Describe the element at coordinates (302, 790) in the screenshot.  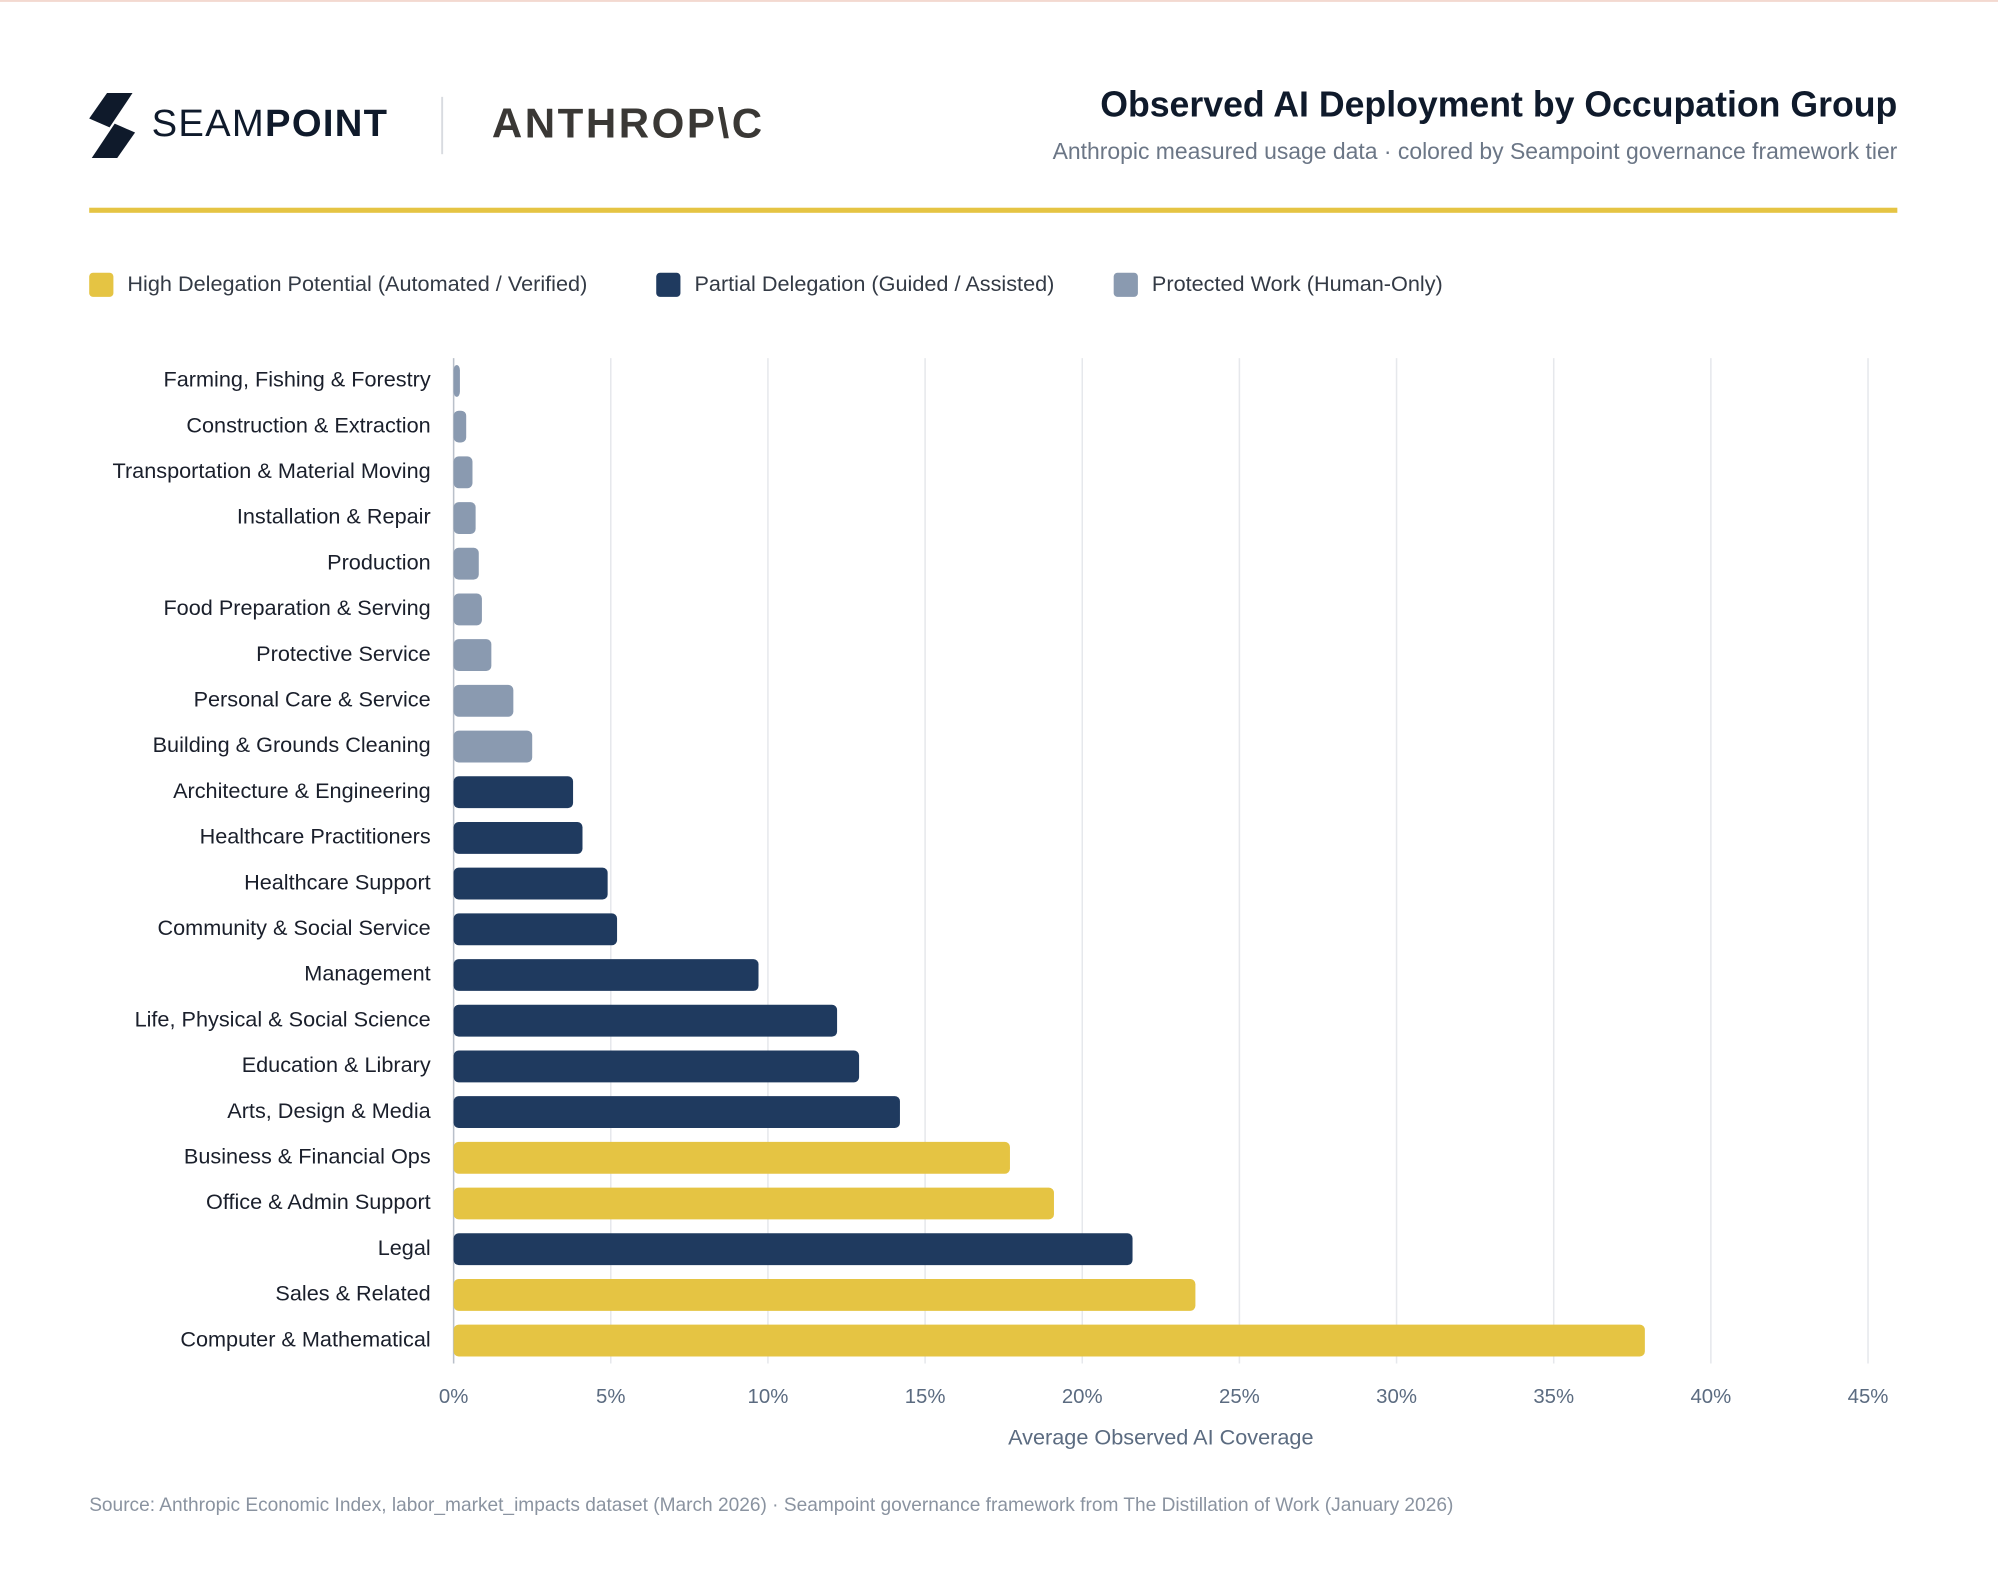
I see `y-tick-label: Architecture & Engineering` at that location.